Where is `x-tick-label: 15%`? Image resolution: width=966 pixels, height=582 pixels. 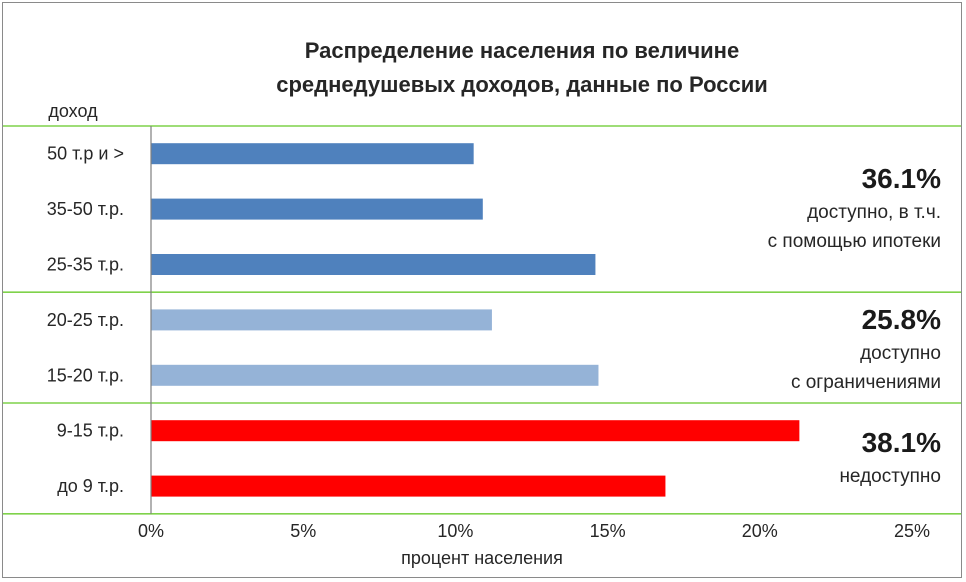
x-tick-label: 15% is located at coordinates (608, 531).